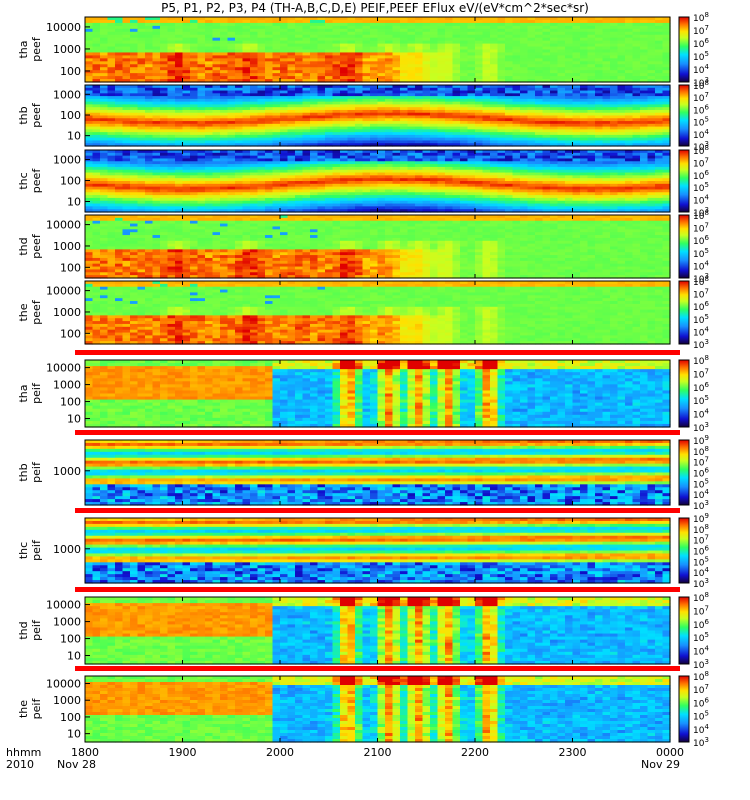 Image resolution: width=750 pixels, height=800 pixels. What do you see at coordinates (23, 752) in the screenshot?
I see `time-row-label-top: hhmm` at bounding box center [23, 752].